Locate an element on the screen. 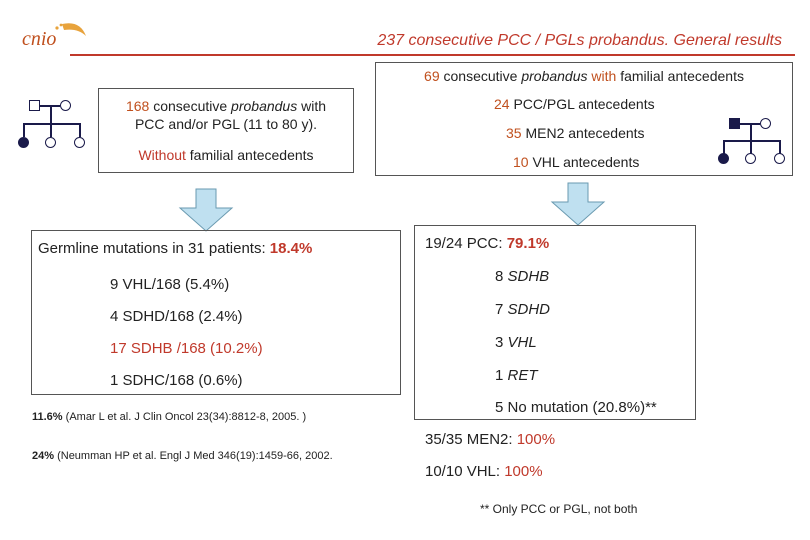 The width and height of the screenshot is (810, 540). germline-row-vhl: 9 VHL/168 (5.4%) is located at coordinates (170, 284).